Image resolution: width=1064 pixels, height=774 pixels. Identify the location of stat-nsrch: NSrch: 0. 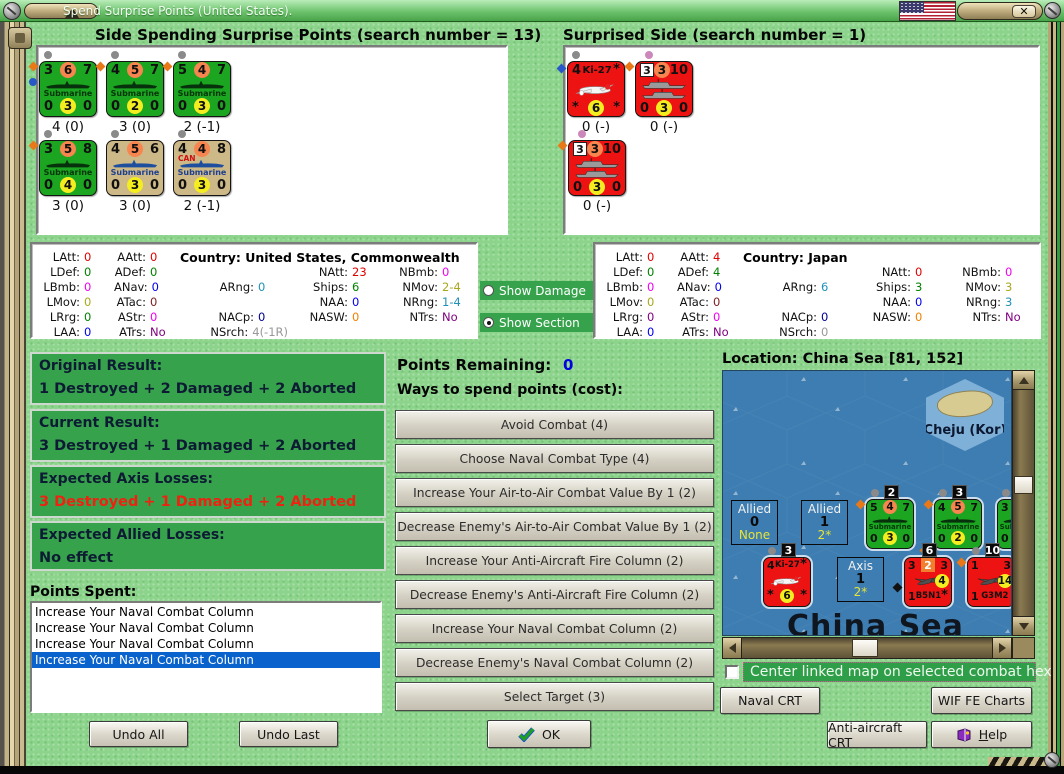
(797, 332).